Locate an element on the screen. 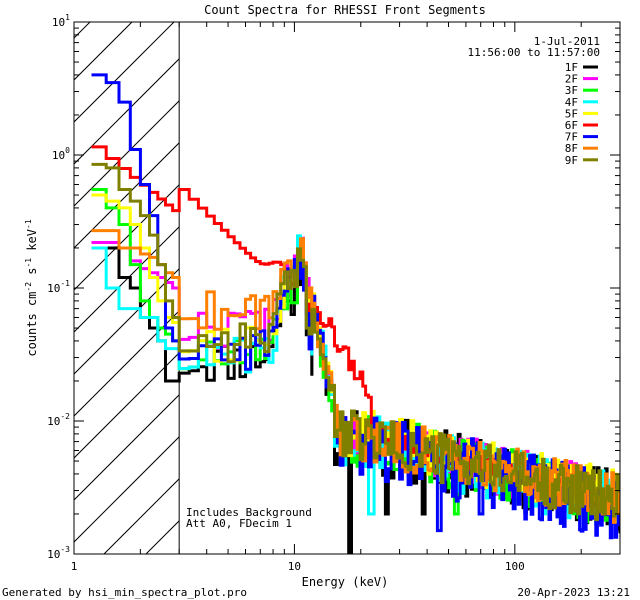  y-tick-label: 10⁻² is located at coordinates (58, 420).